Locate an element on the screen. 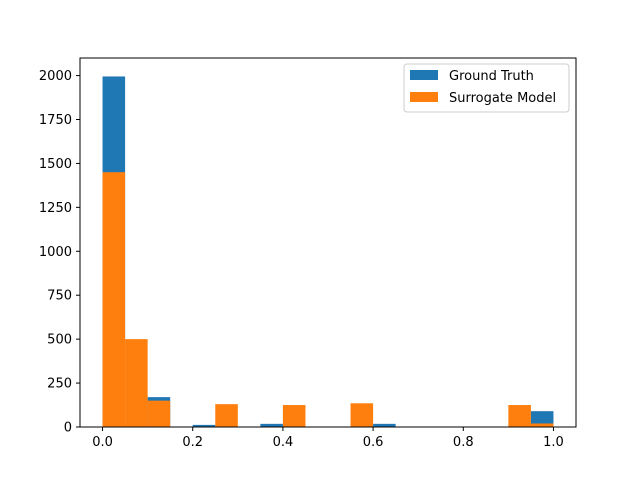 The width and height of the screenshot is (640, 480). legend-swatch-surrogate-model is located at coordinates (424, 97).